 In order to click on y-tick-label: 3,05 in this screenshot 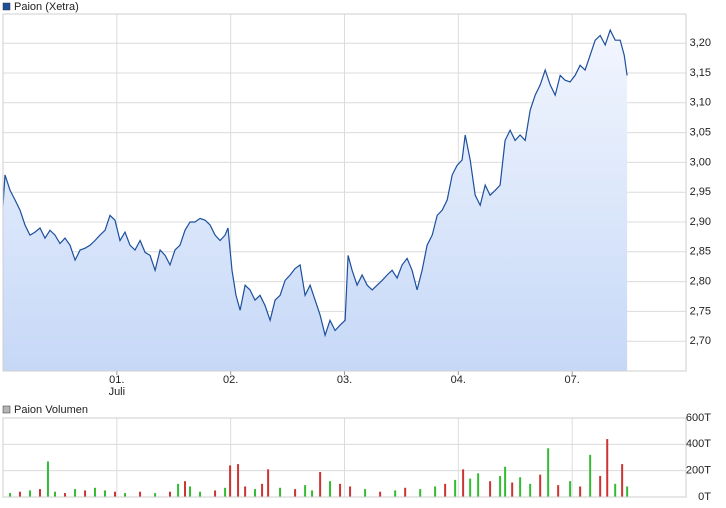, I will do `click(700, 133)`.